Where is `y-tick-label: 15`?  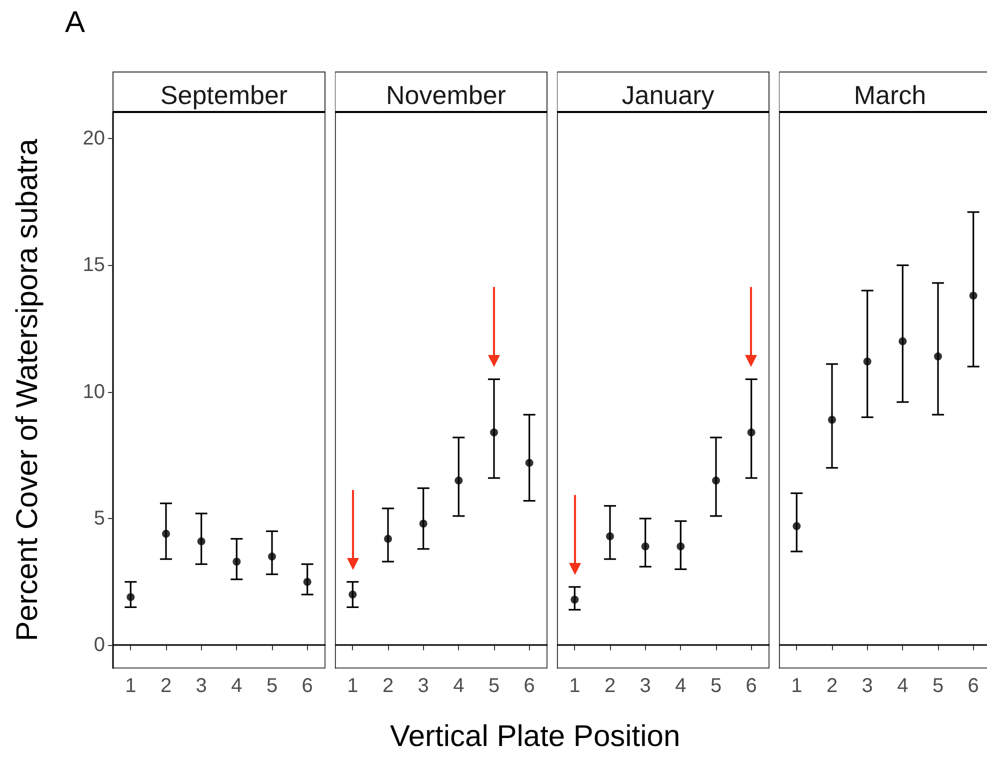 y-tick-label: 15 is located at coordinates (93, 265).